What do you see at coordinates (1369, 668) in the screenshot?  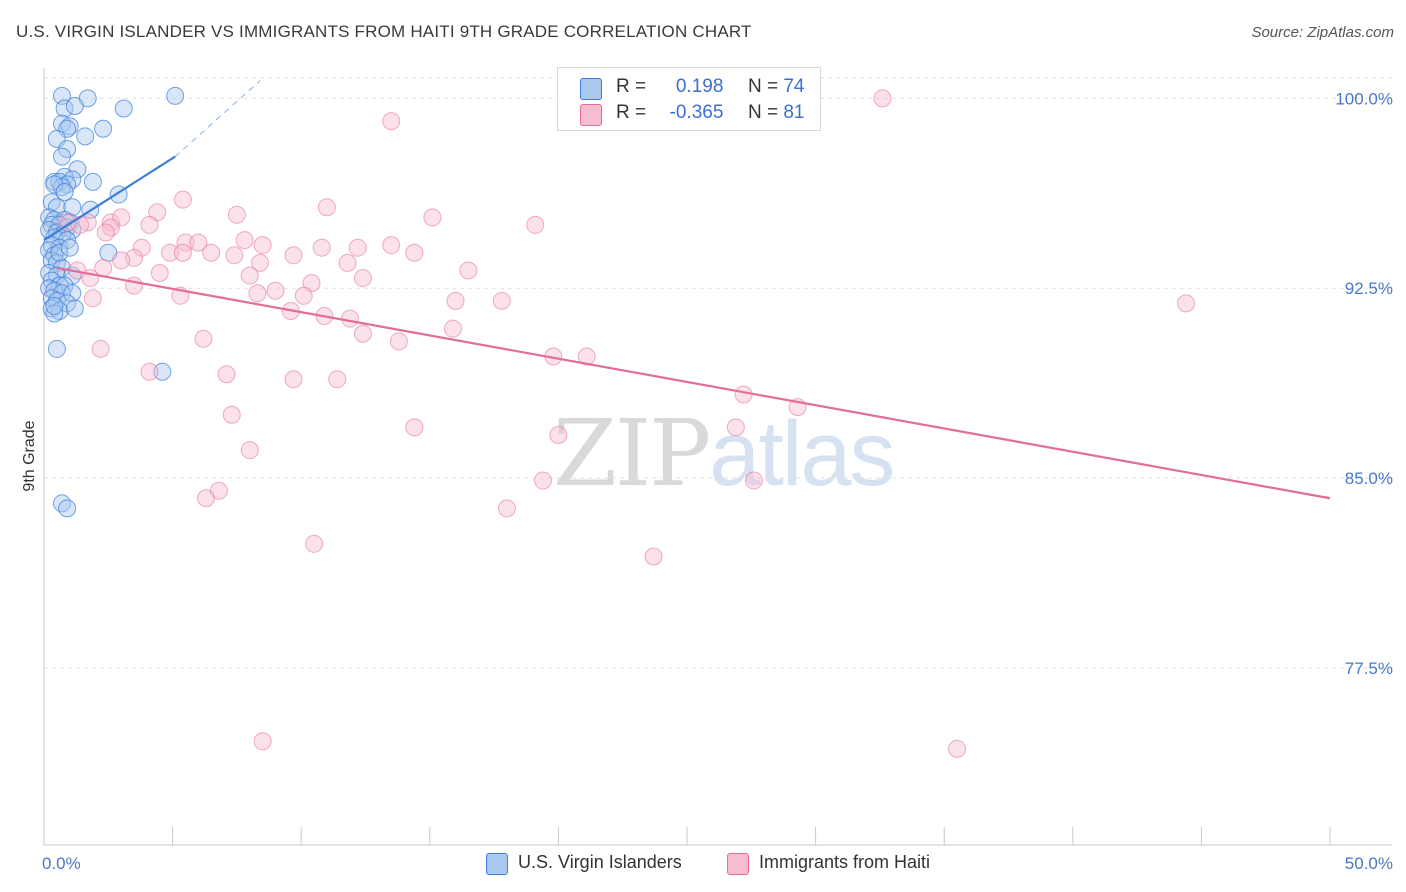 I see `y-tick-label: 77.5%` at bounding box center [1369, 668].